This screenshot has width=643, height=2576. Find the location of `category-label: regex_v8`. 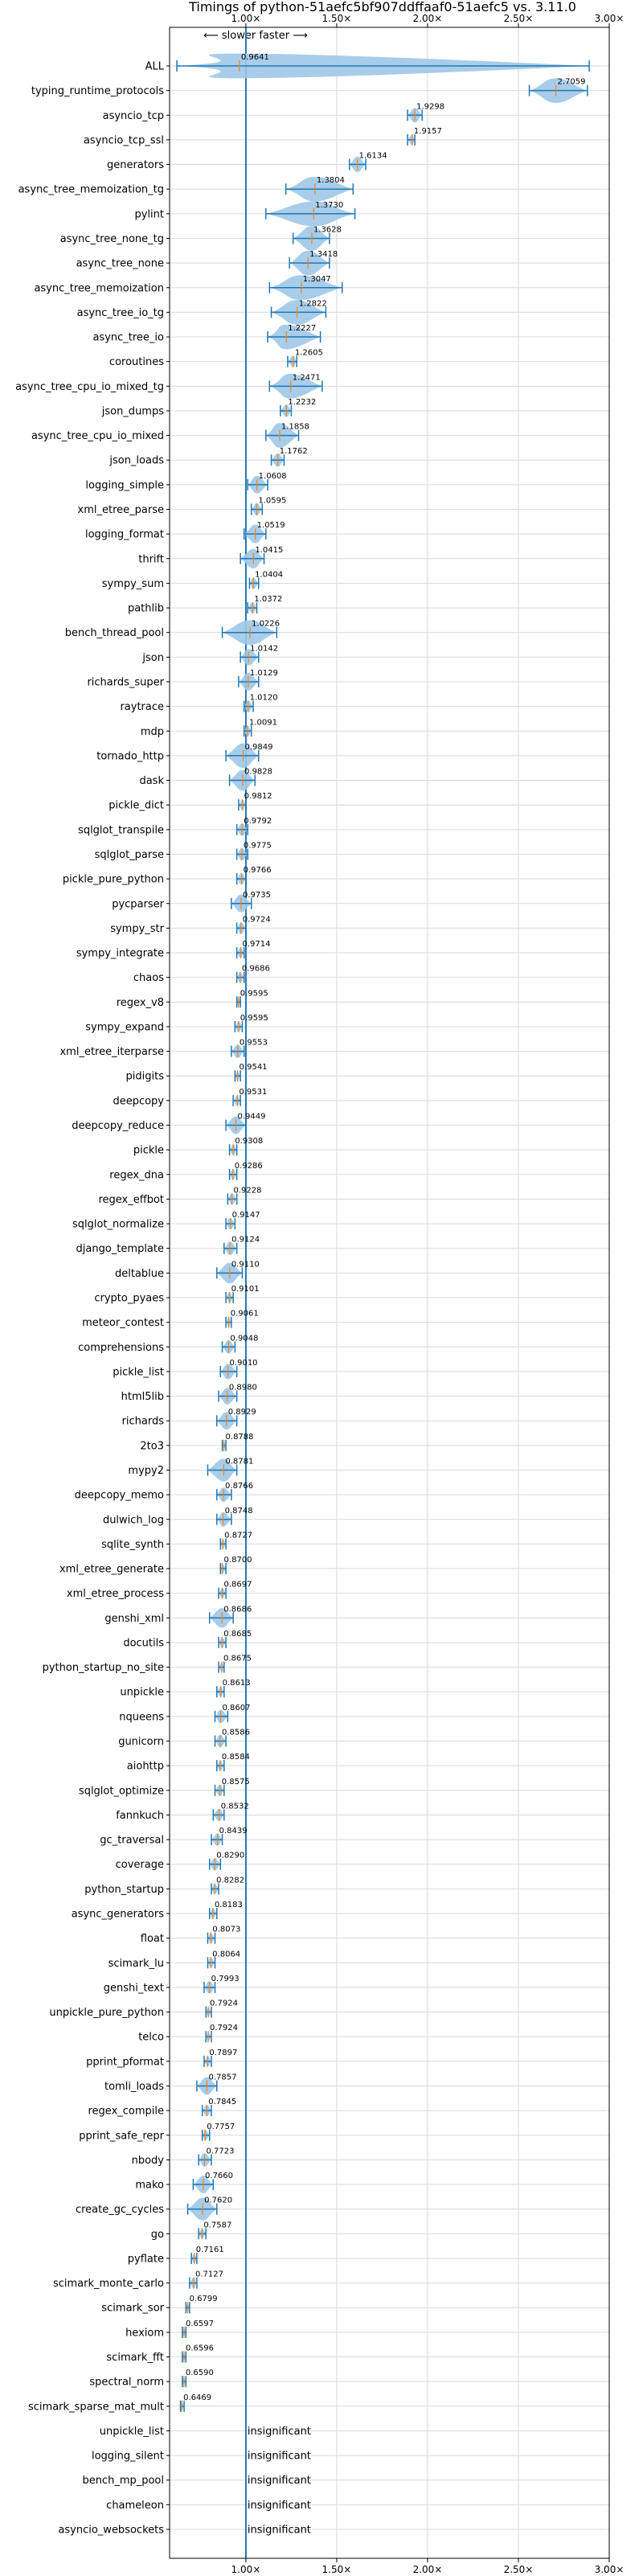

category-label: regex_v8 is located at coordinates (140, 1003).